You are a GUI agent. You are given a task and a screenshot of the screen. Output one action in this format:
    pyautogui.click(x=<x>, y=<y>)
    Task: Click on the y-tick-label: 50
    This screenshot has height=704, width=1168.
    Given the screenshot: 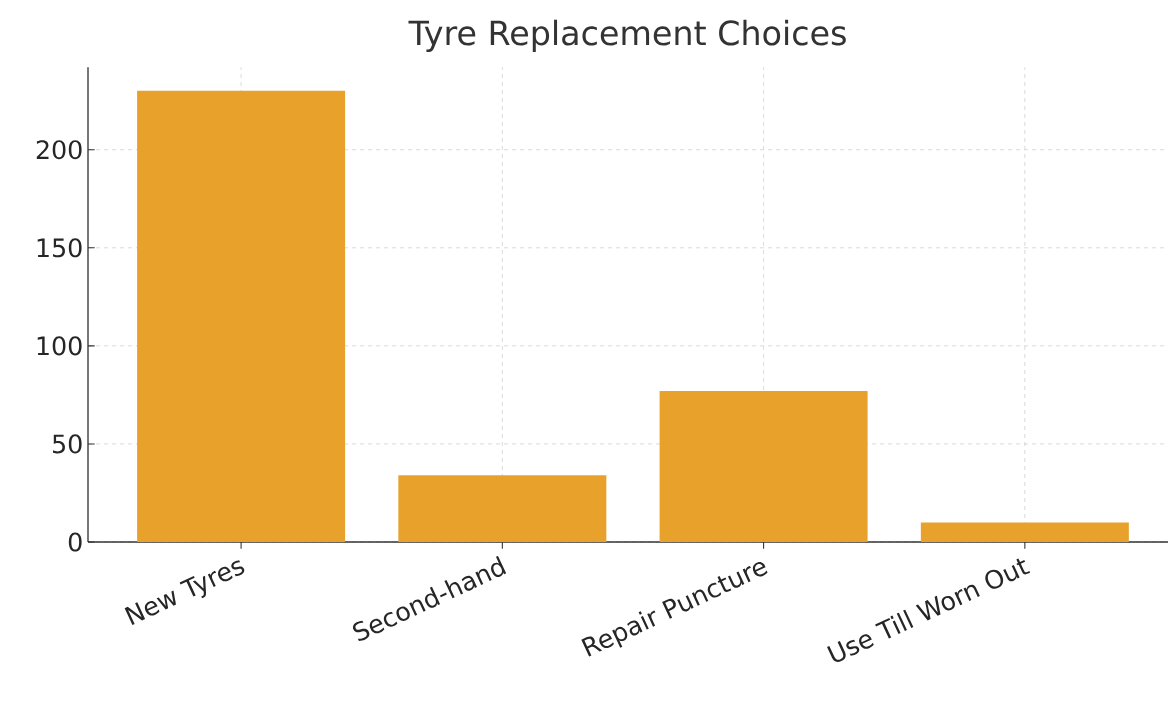 What is the action you would take?
    pyautogui.click(x=67, y=444)
    